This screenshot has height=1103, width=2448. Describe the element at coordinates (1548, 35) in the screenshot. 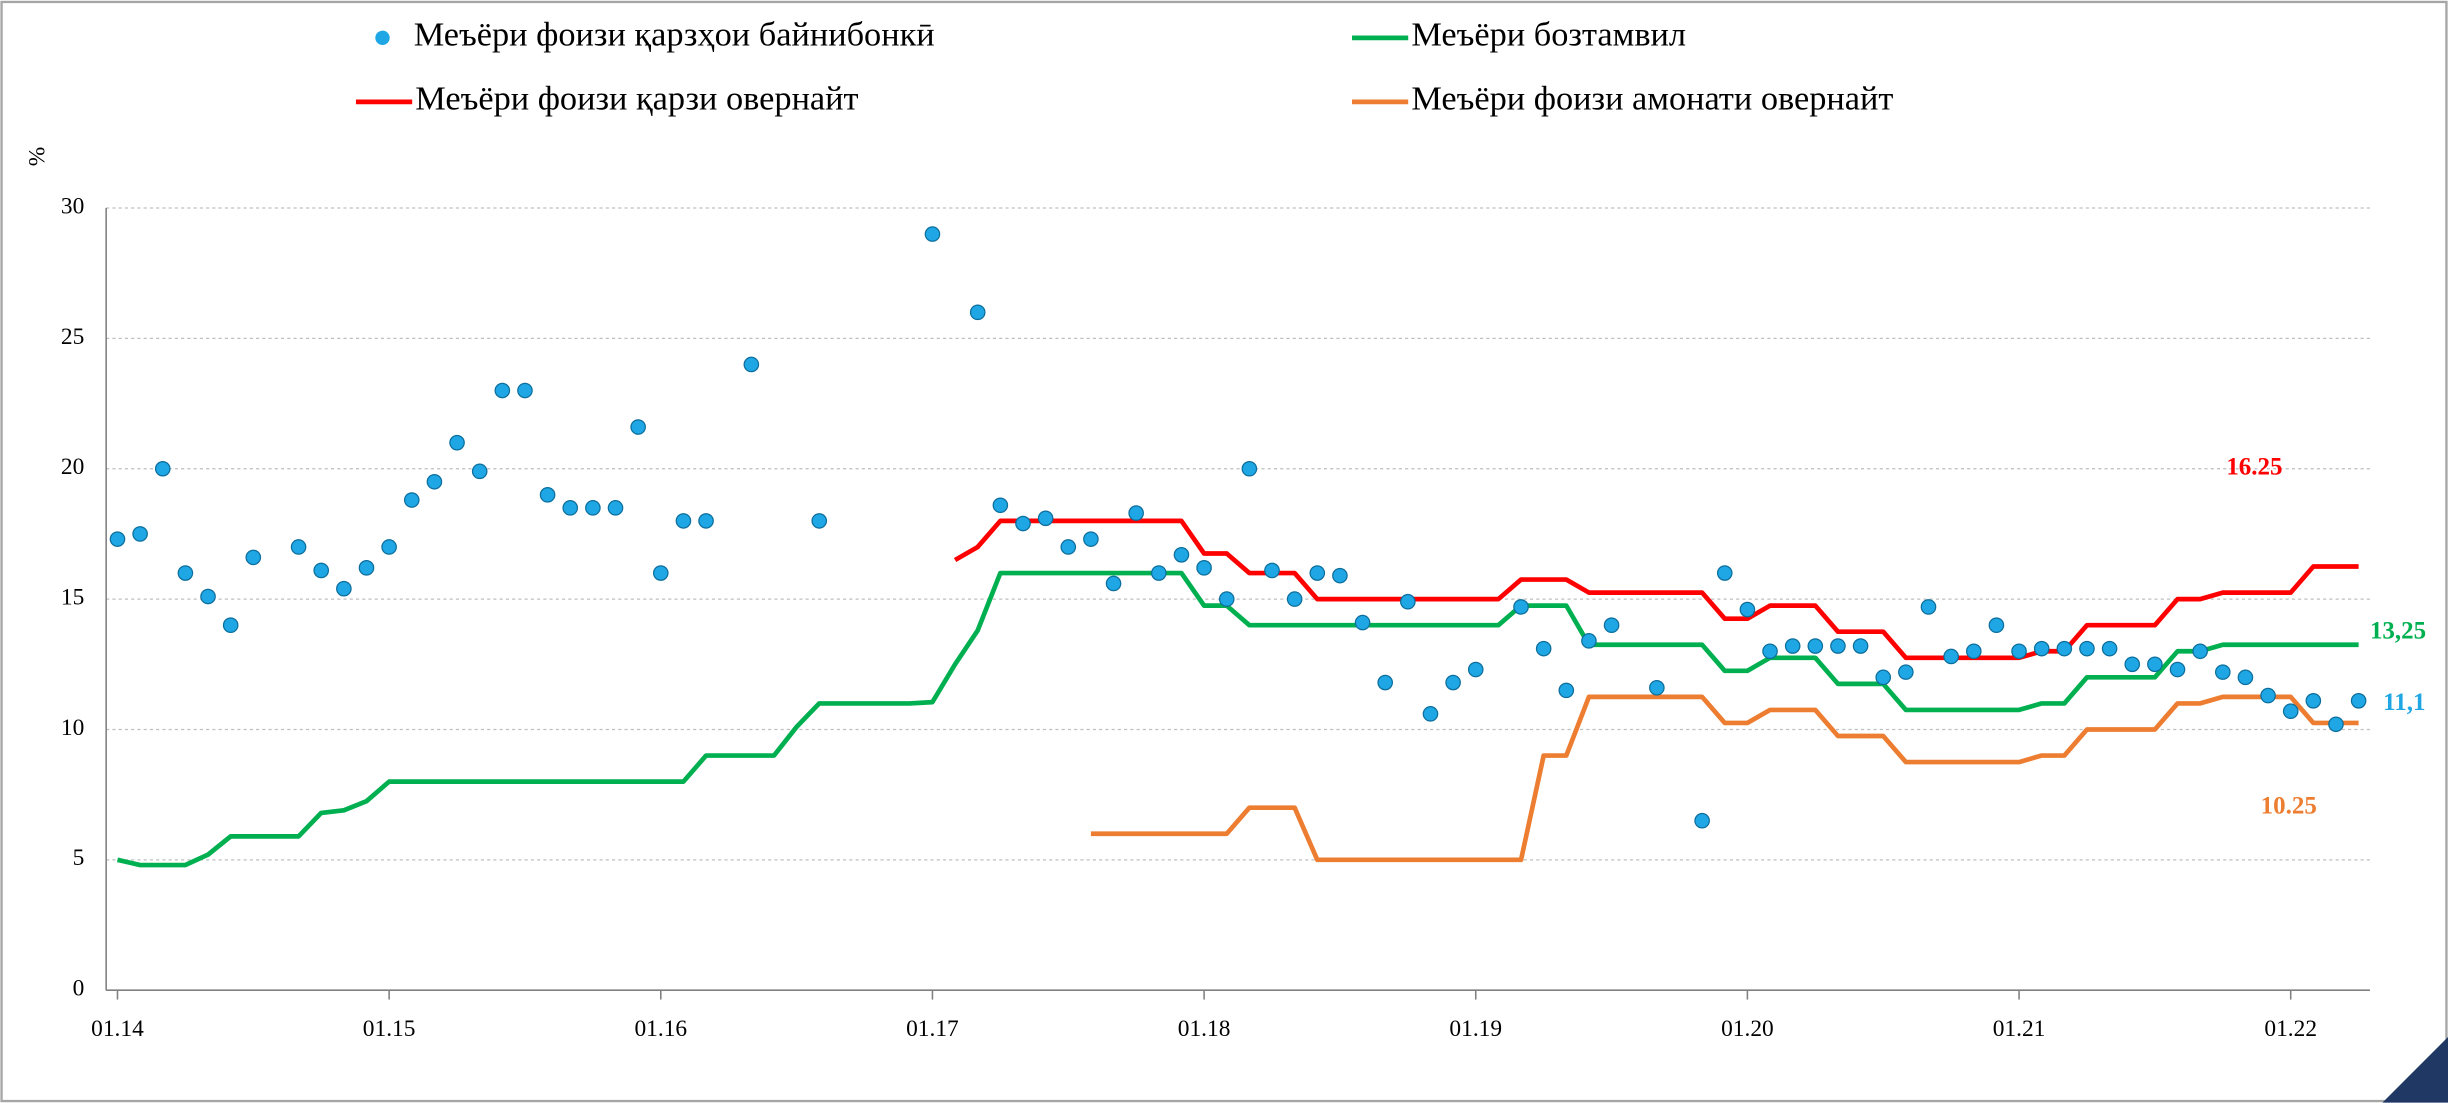

I see `legend-label: Меъёри бозтамвил` at that location.